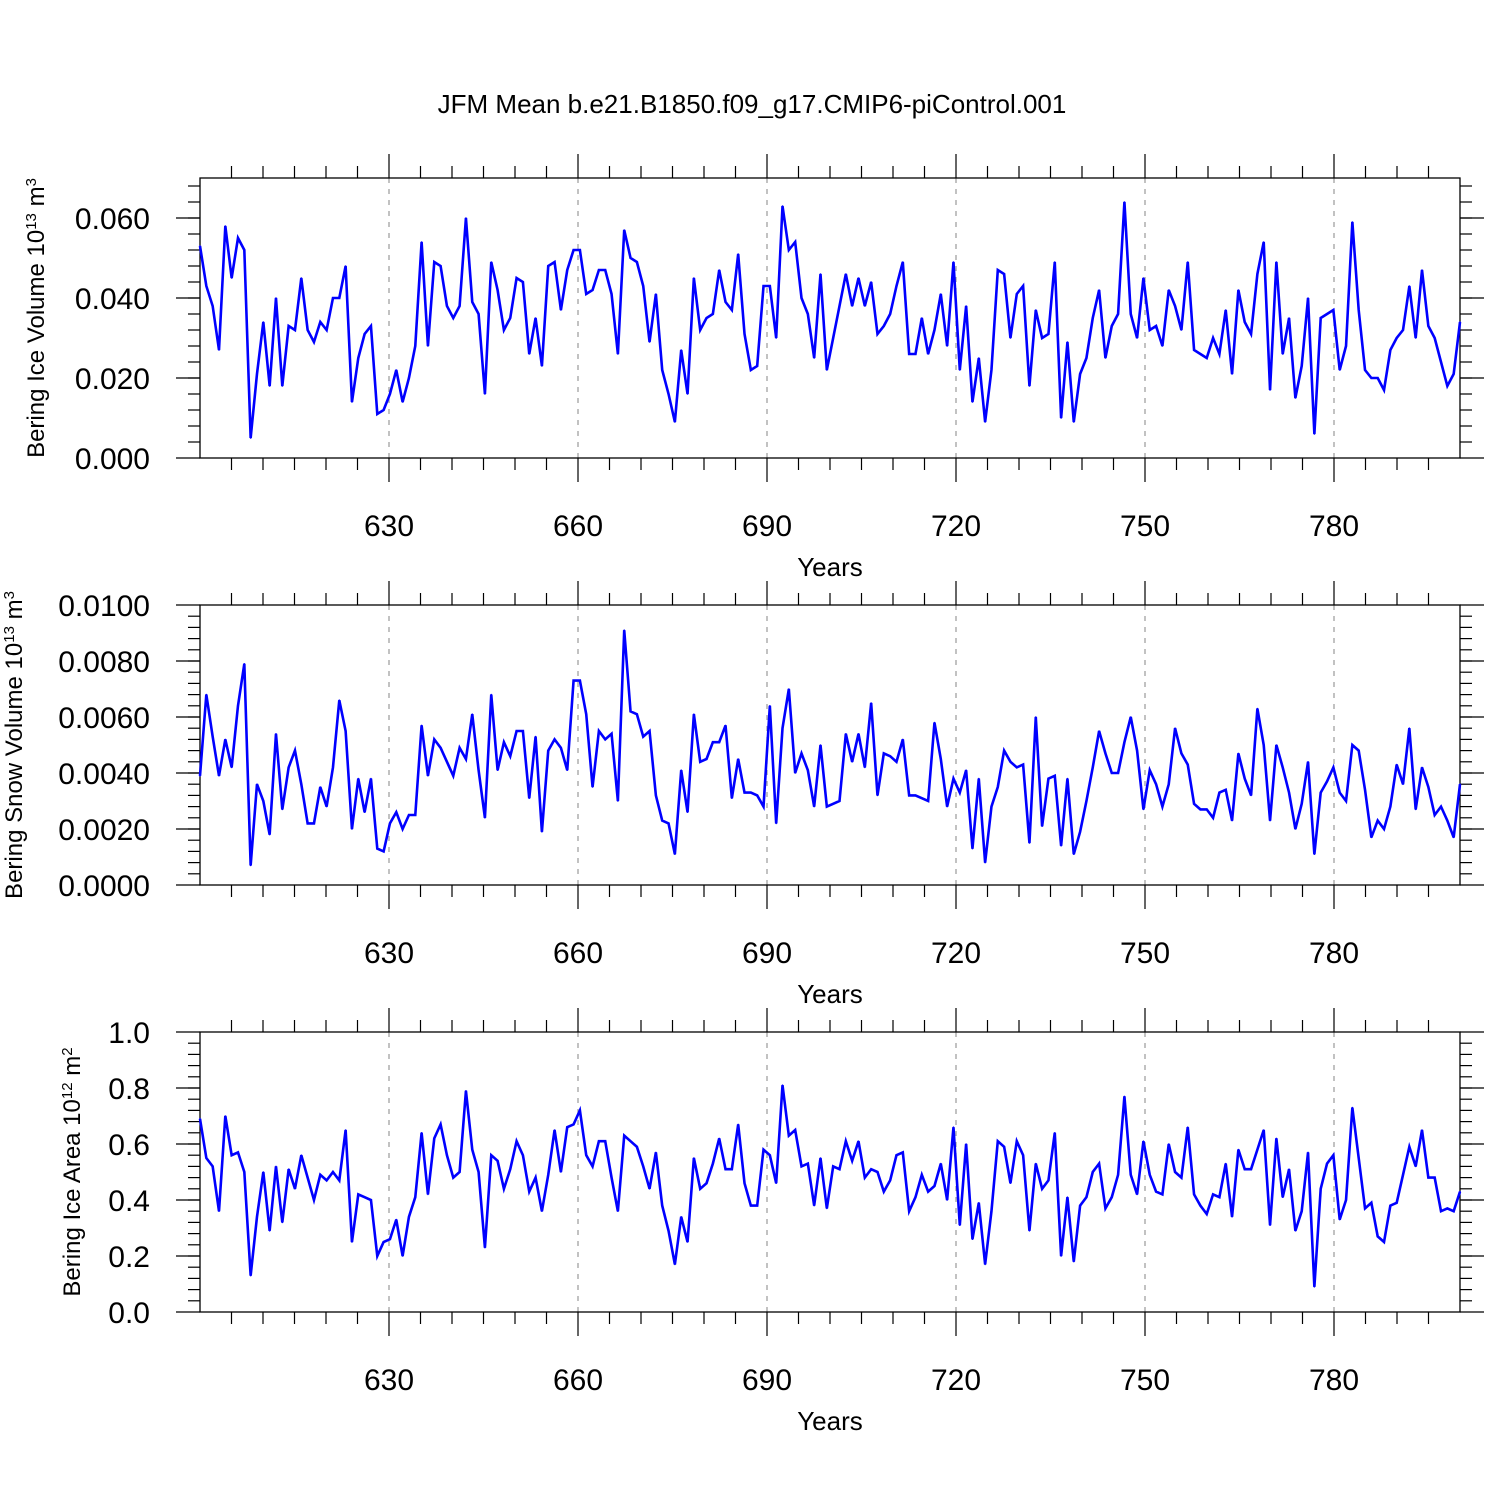 The width and height of the screenshot is (1500, 1500). Describe the element at coordinates (578, 1380) in the screenshot. I see `x-tick-label: 660` at that location.